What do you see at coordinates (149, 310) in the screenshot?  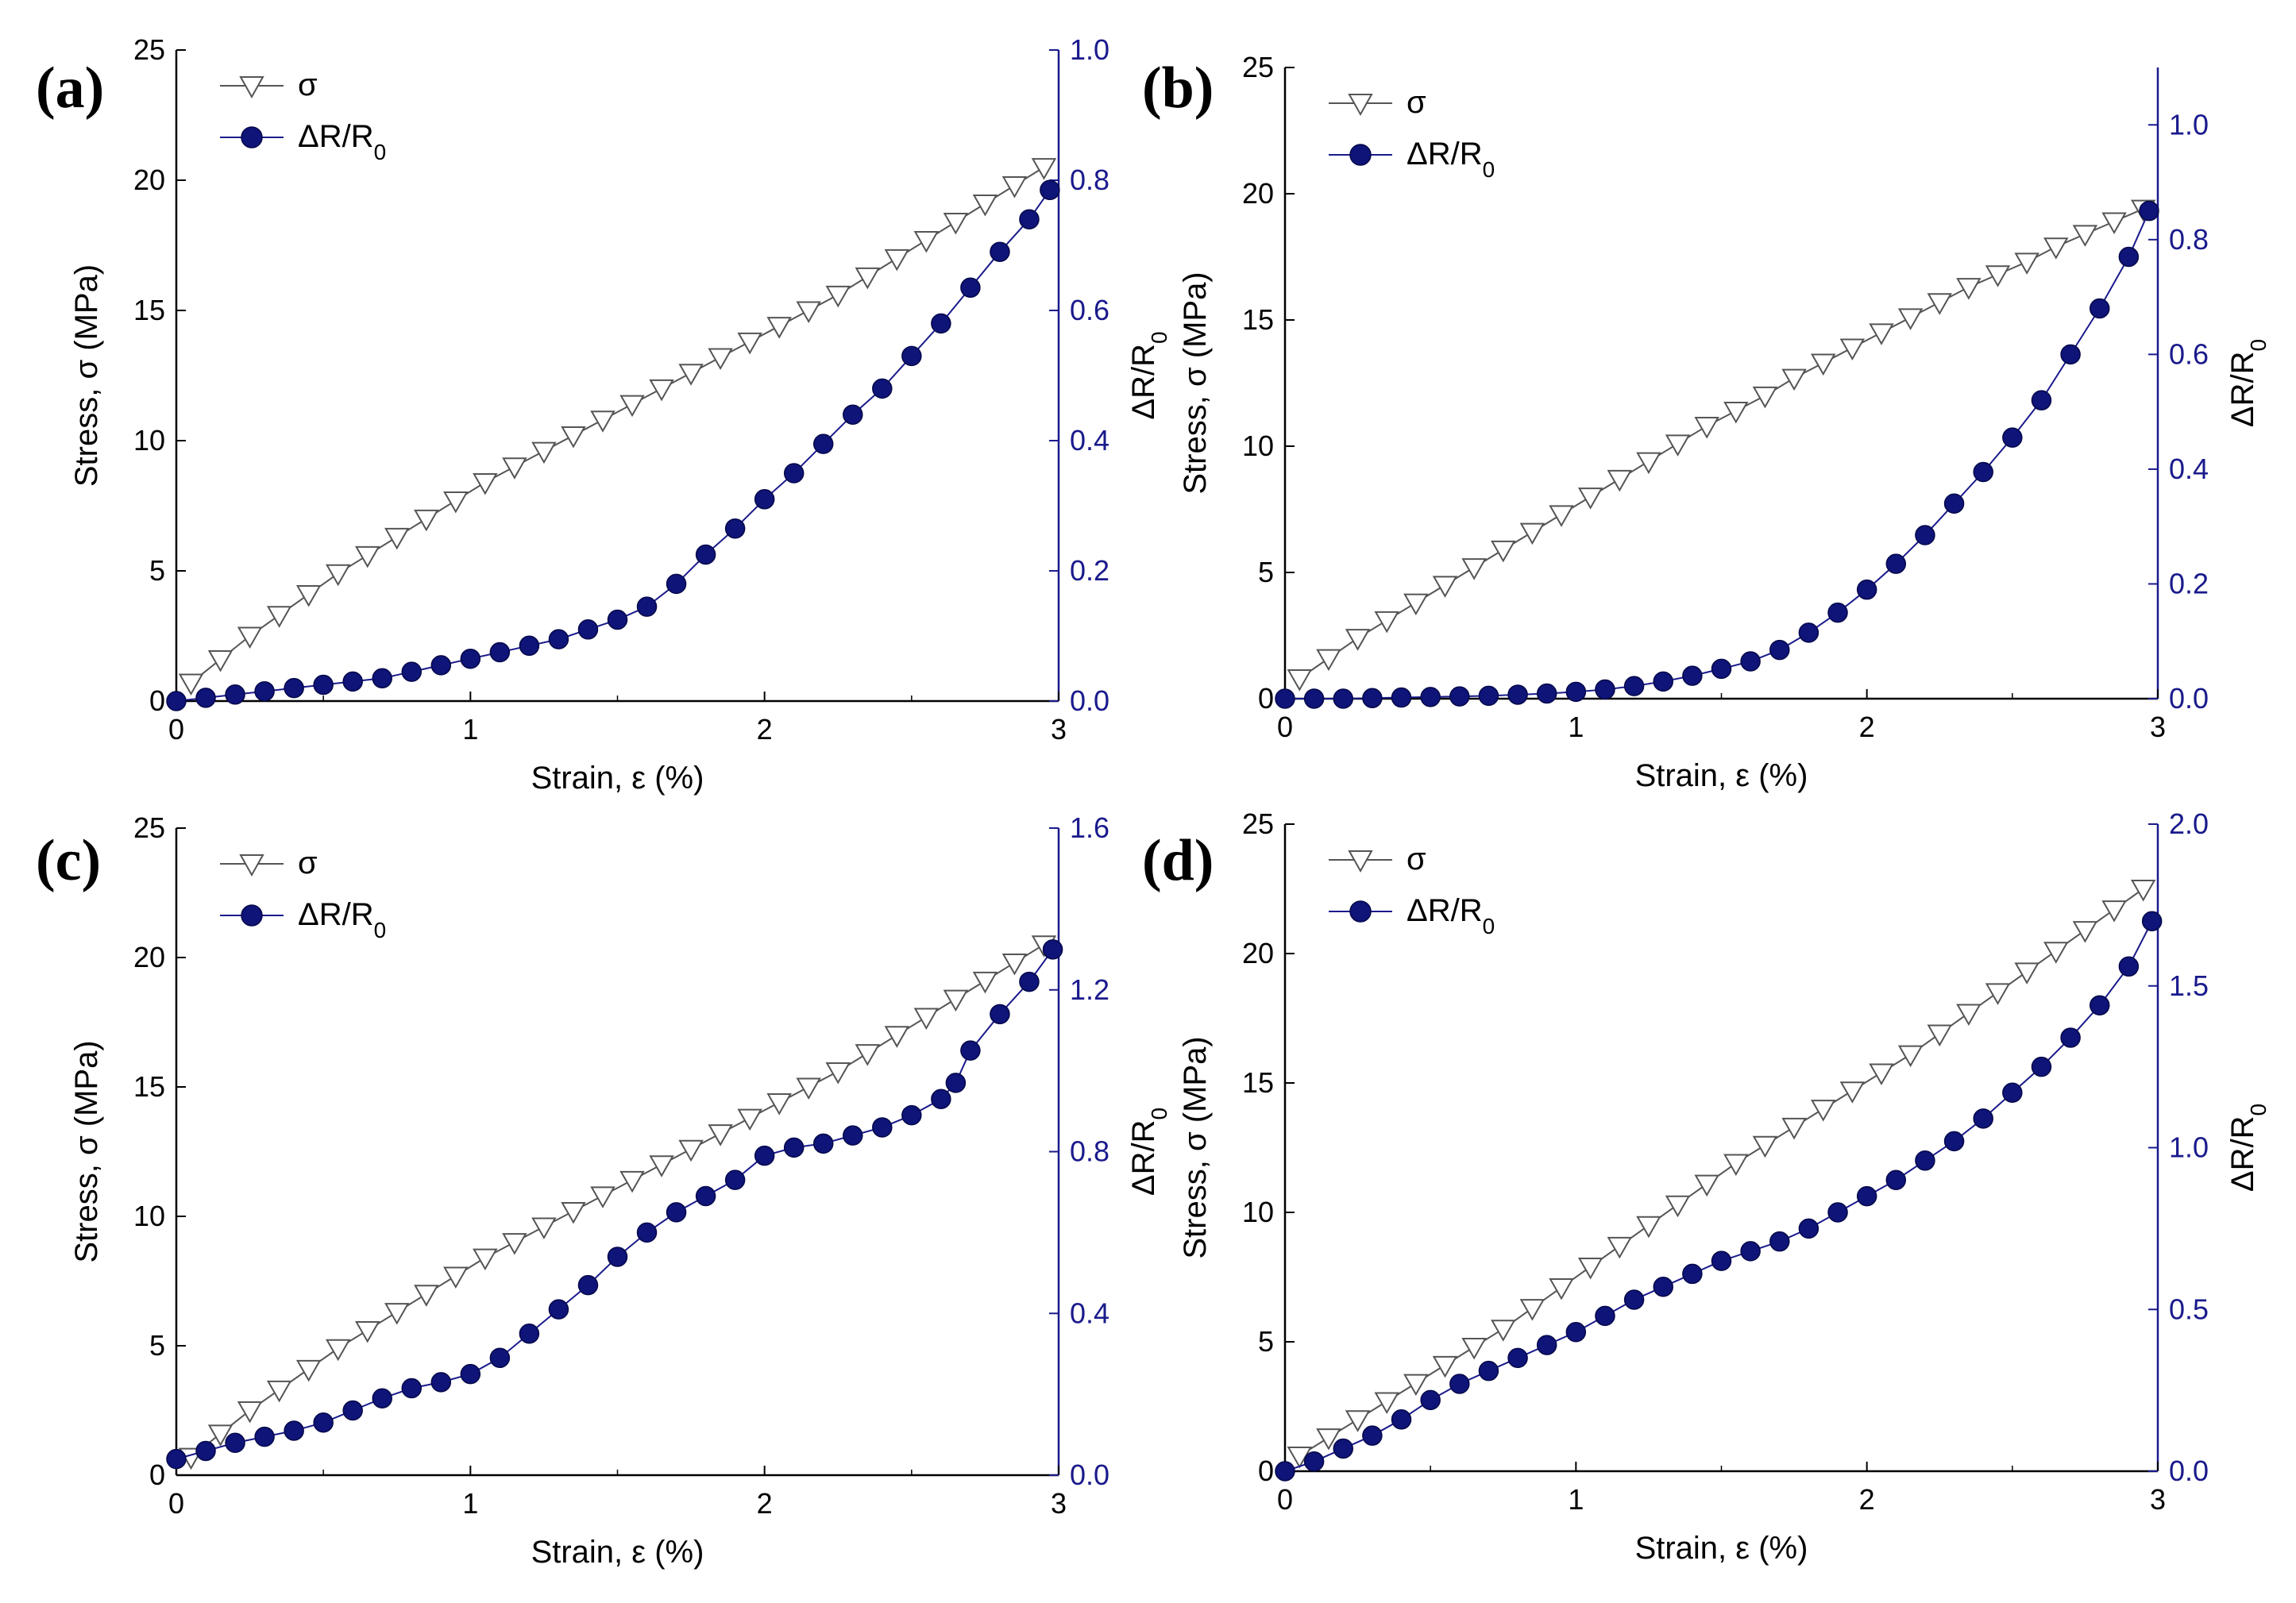 I see `y-tick-label: 15` at bounding box center [149, 310].